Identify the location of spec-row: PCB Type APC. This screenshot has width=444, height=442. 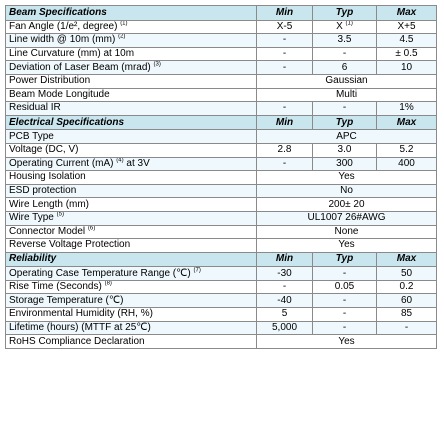
(221, 136).